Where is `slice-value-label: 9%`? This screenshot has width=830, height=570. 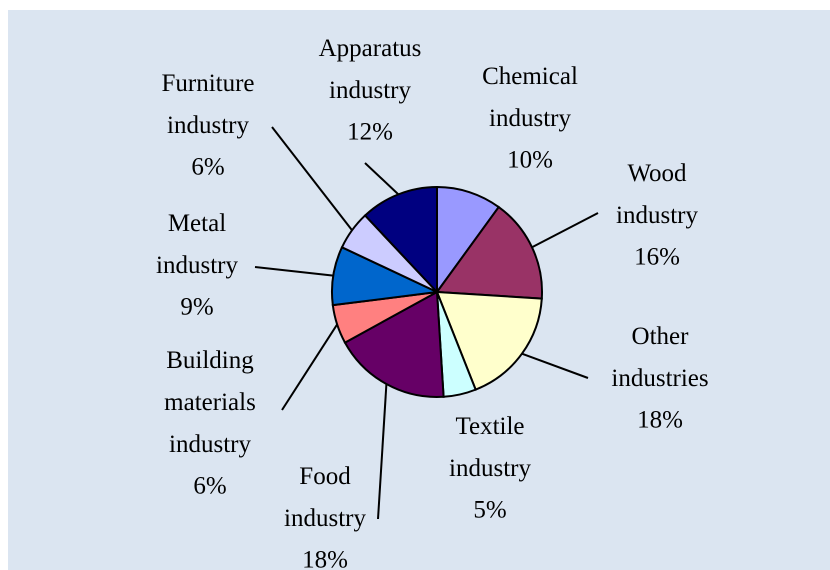 slice-value-label: 9% is located at coordinates (196, 307).